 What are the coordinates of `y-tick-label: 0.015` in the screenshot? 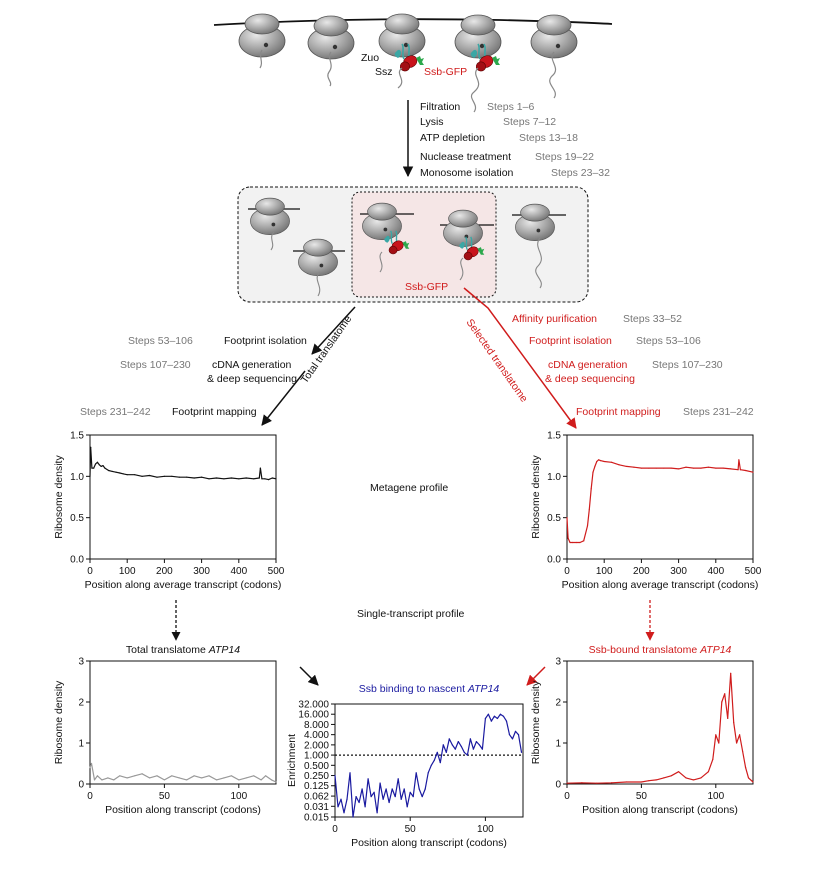 It's located at (316, 818).